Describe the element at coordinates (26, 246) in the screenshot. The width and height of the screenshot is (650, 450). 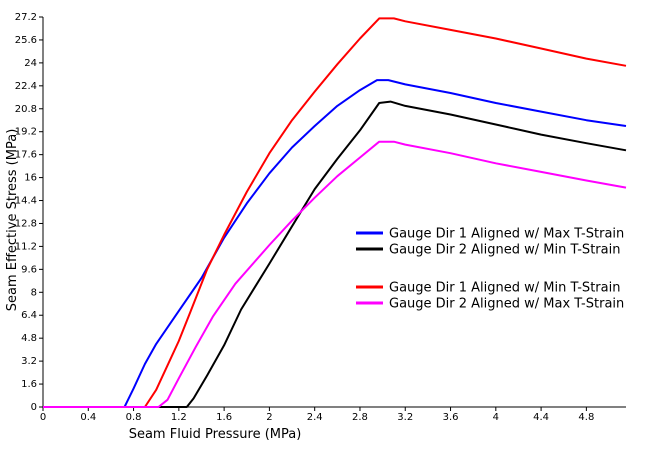
I see `y-tick-label: 11.2` at that location.